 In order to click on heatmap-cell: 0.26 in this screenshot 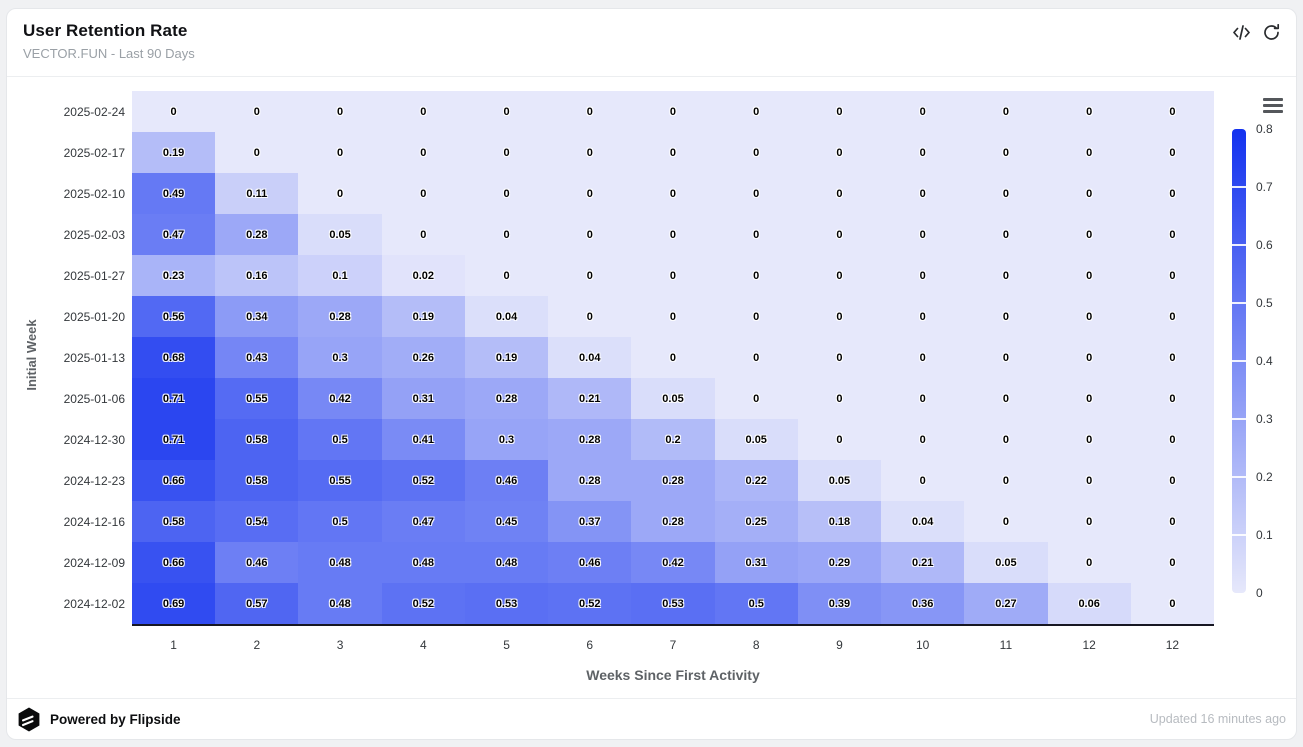, I will do `click(423, 357)`.